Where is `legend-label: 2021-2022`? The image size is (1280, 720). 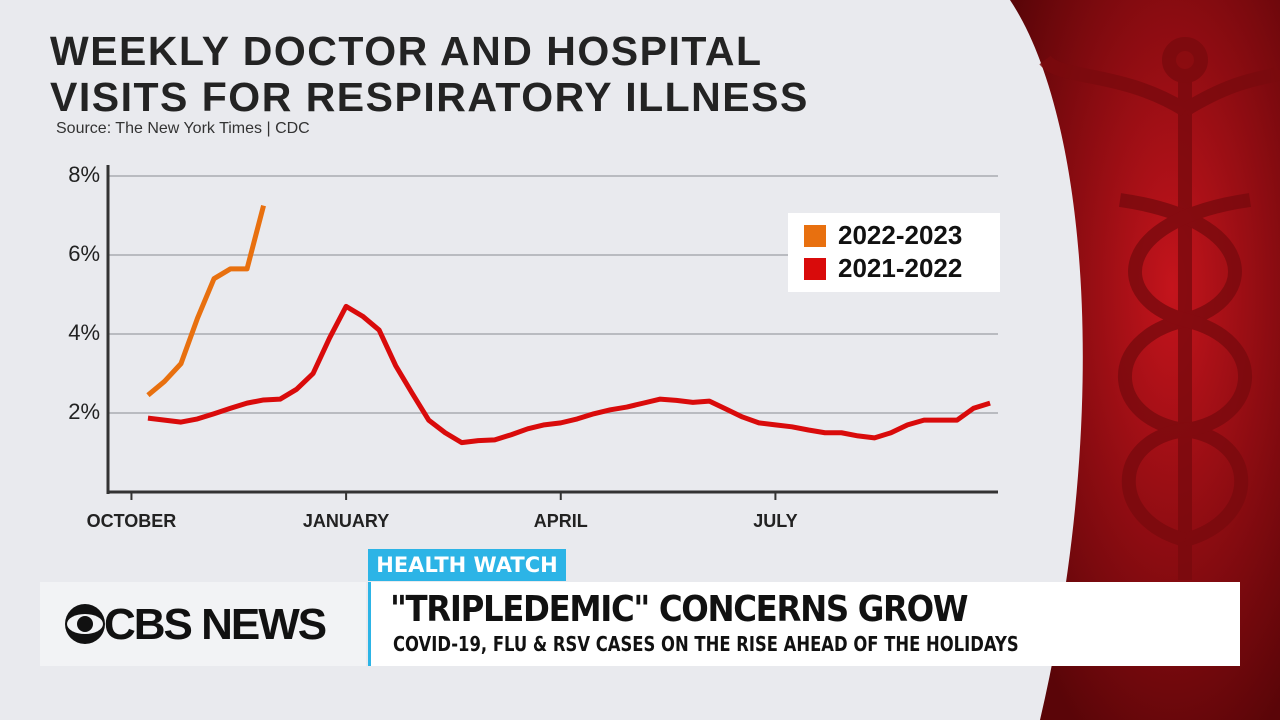
legend-label: 2021-2022 is located at coordinates (900, 268).